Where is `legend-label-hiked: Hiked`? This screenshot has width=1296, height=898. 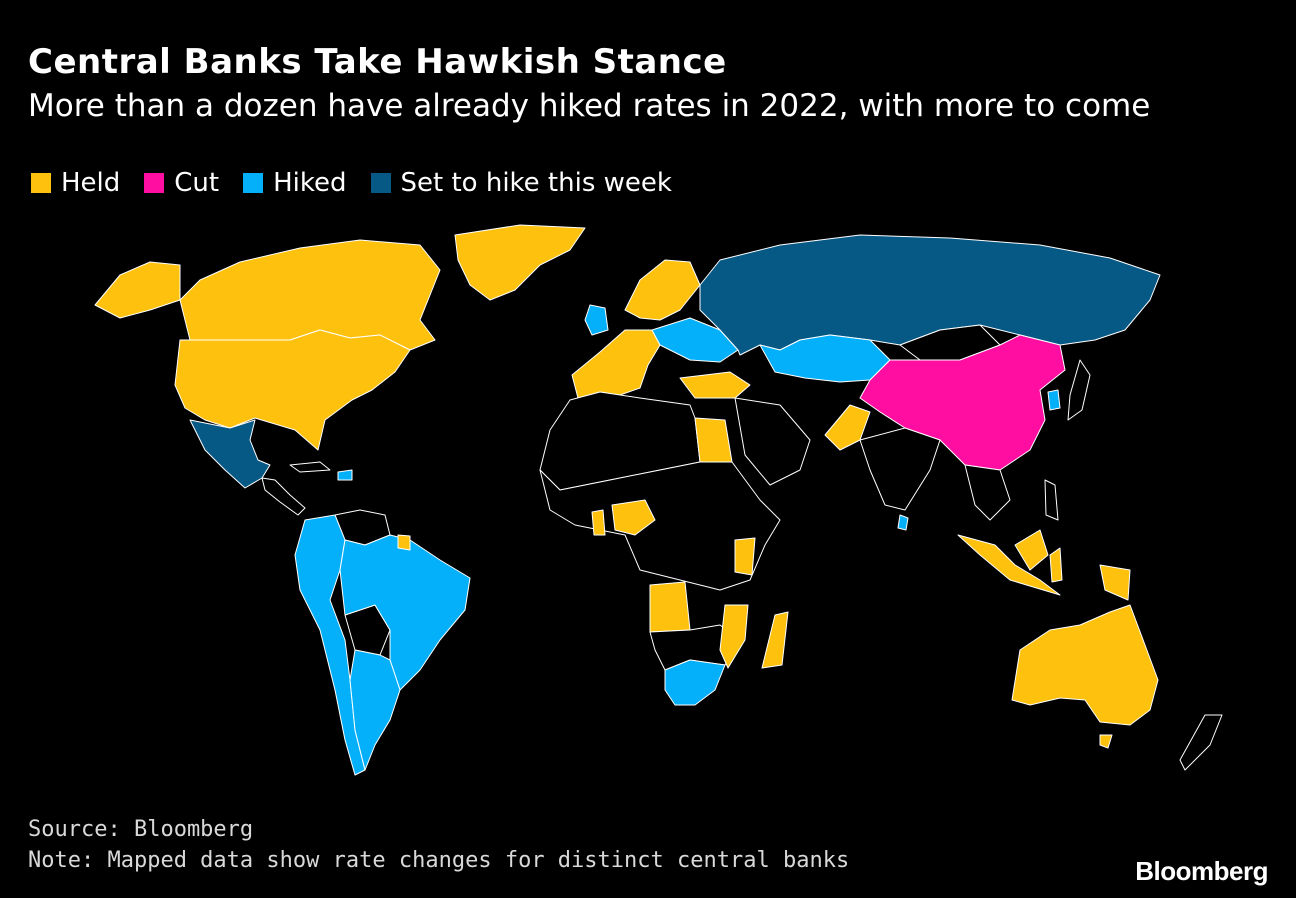
legend-label-hiked: Hiked is located at coordinates (310, 183).